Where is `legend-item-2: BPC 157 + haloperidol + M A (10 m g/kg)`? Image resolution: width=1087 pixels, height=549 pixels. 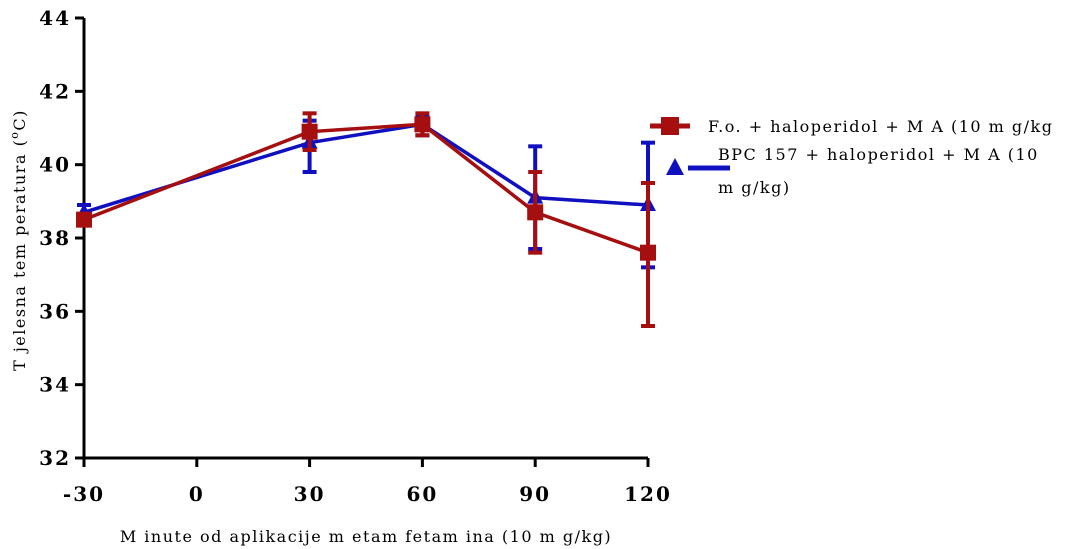 legend-item-2: BPC 157 + haloperidol + M A (10 m g/kg) is located at coordinates (852, 171).